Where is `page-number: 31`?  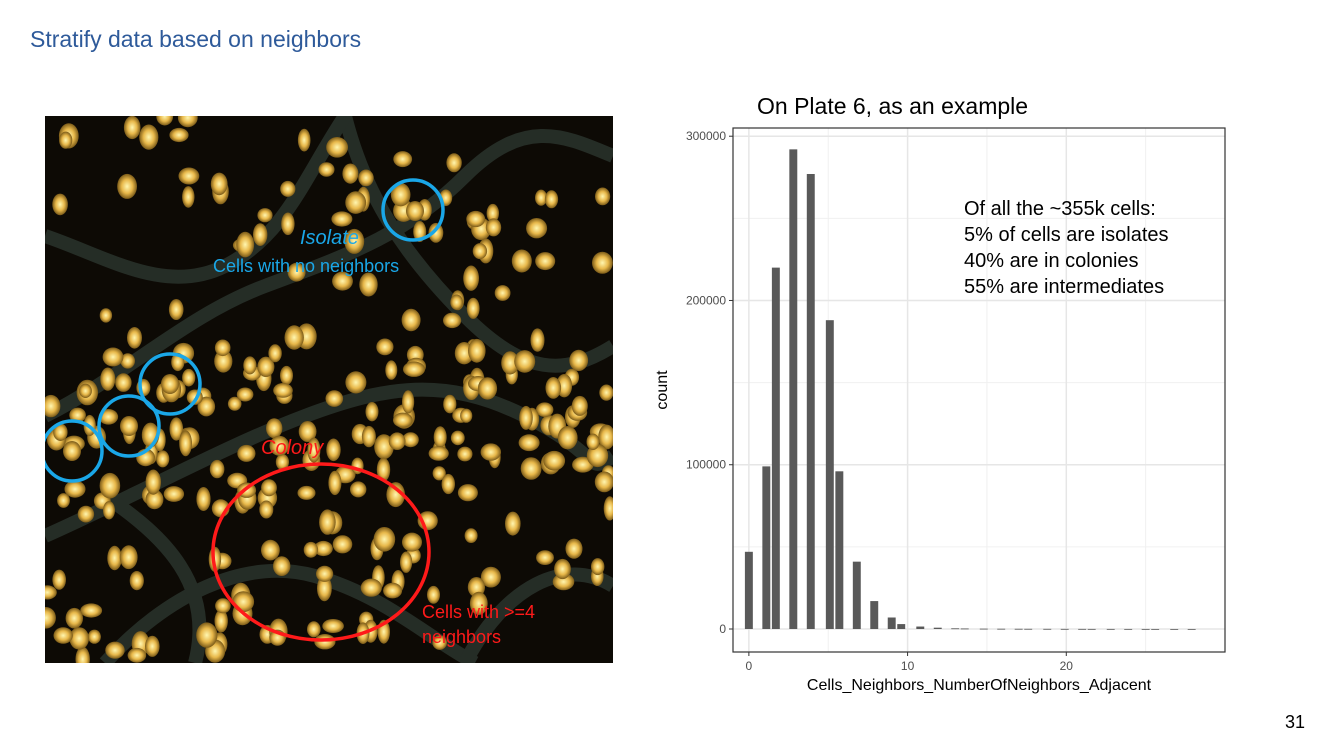
page-number: 31 is located at coordinates (1294, 722).